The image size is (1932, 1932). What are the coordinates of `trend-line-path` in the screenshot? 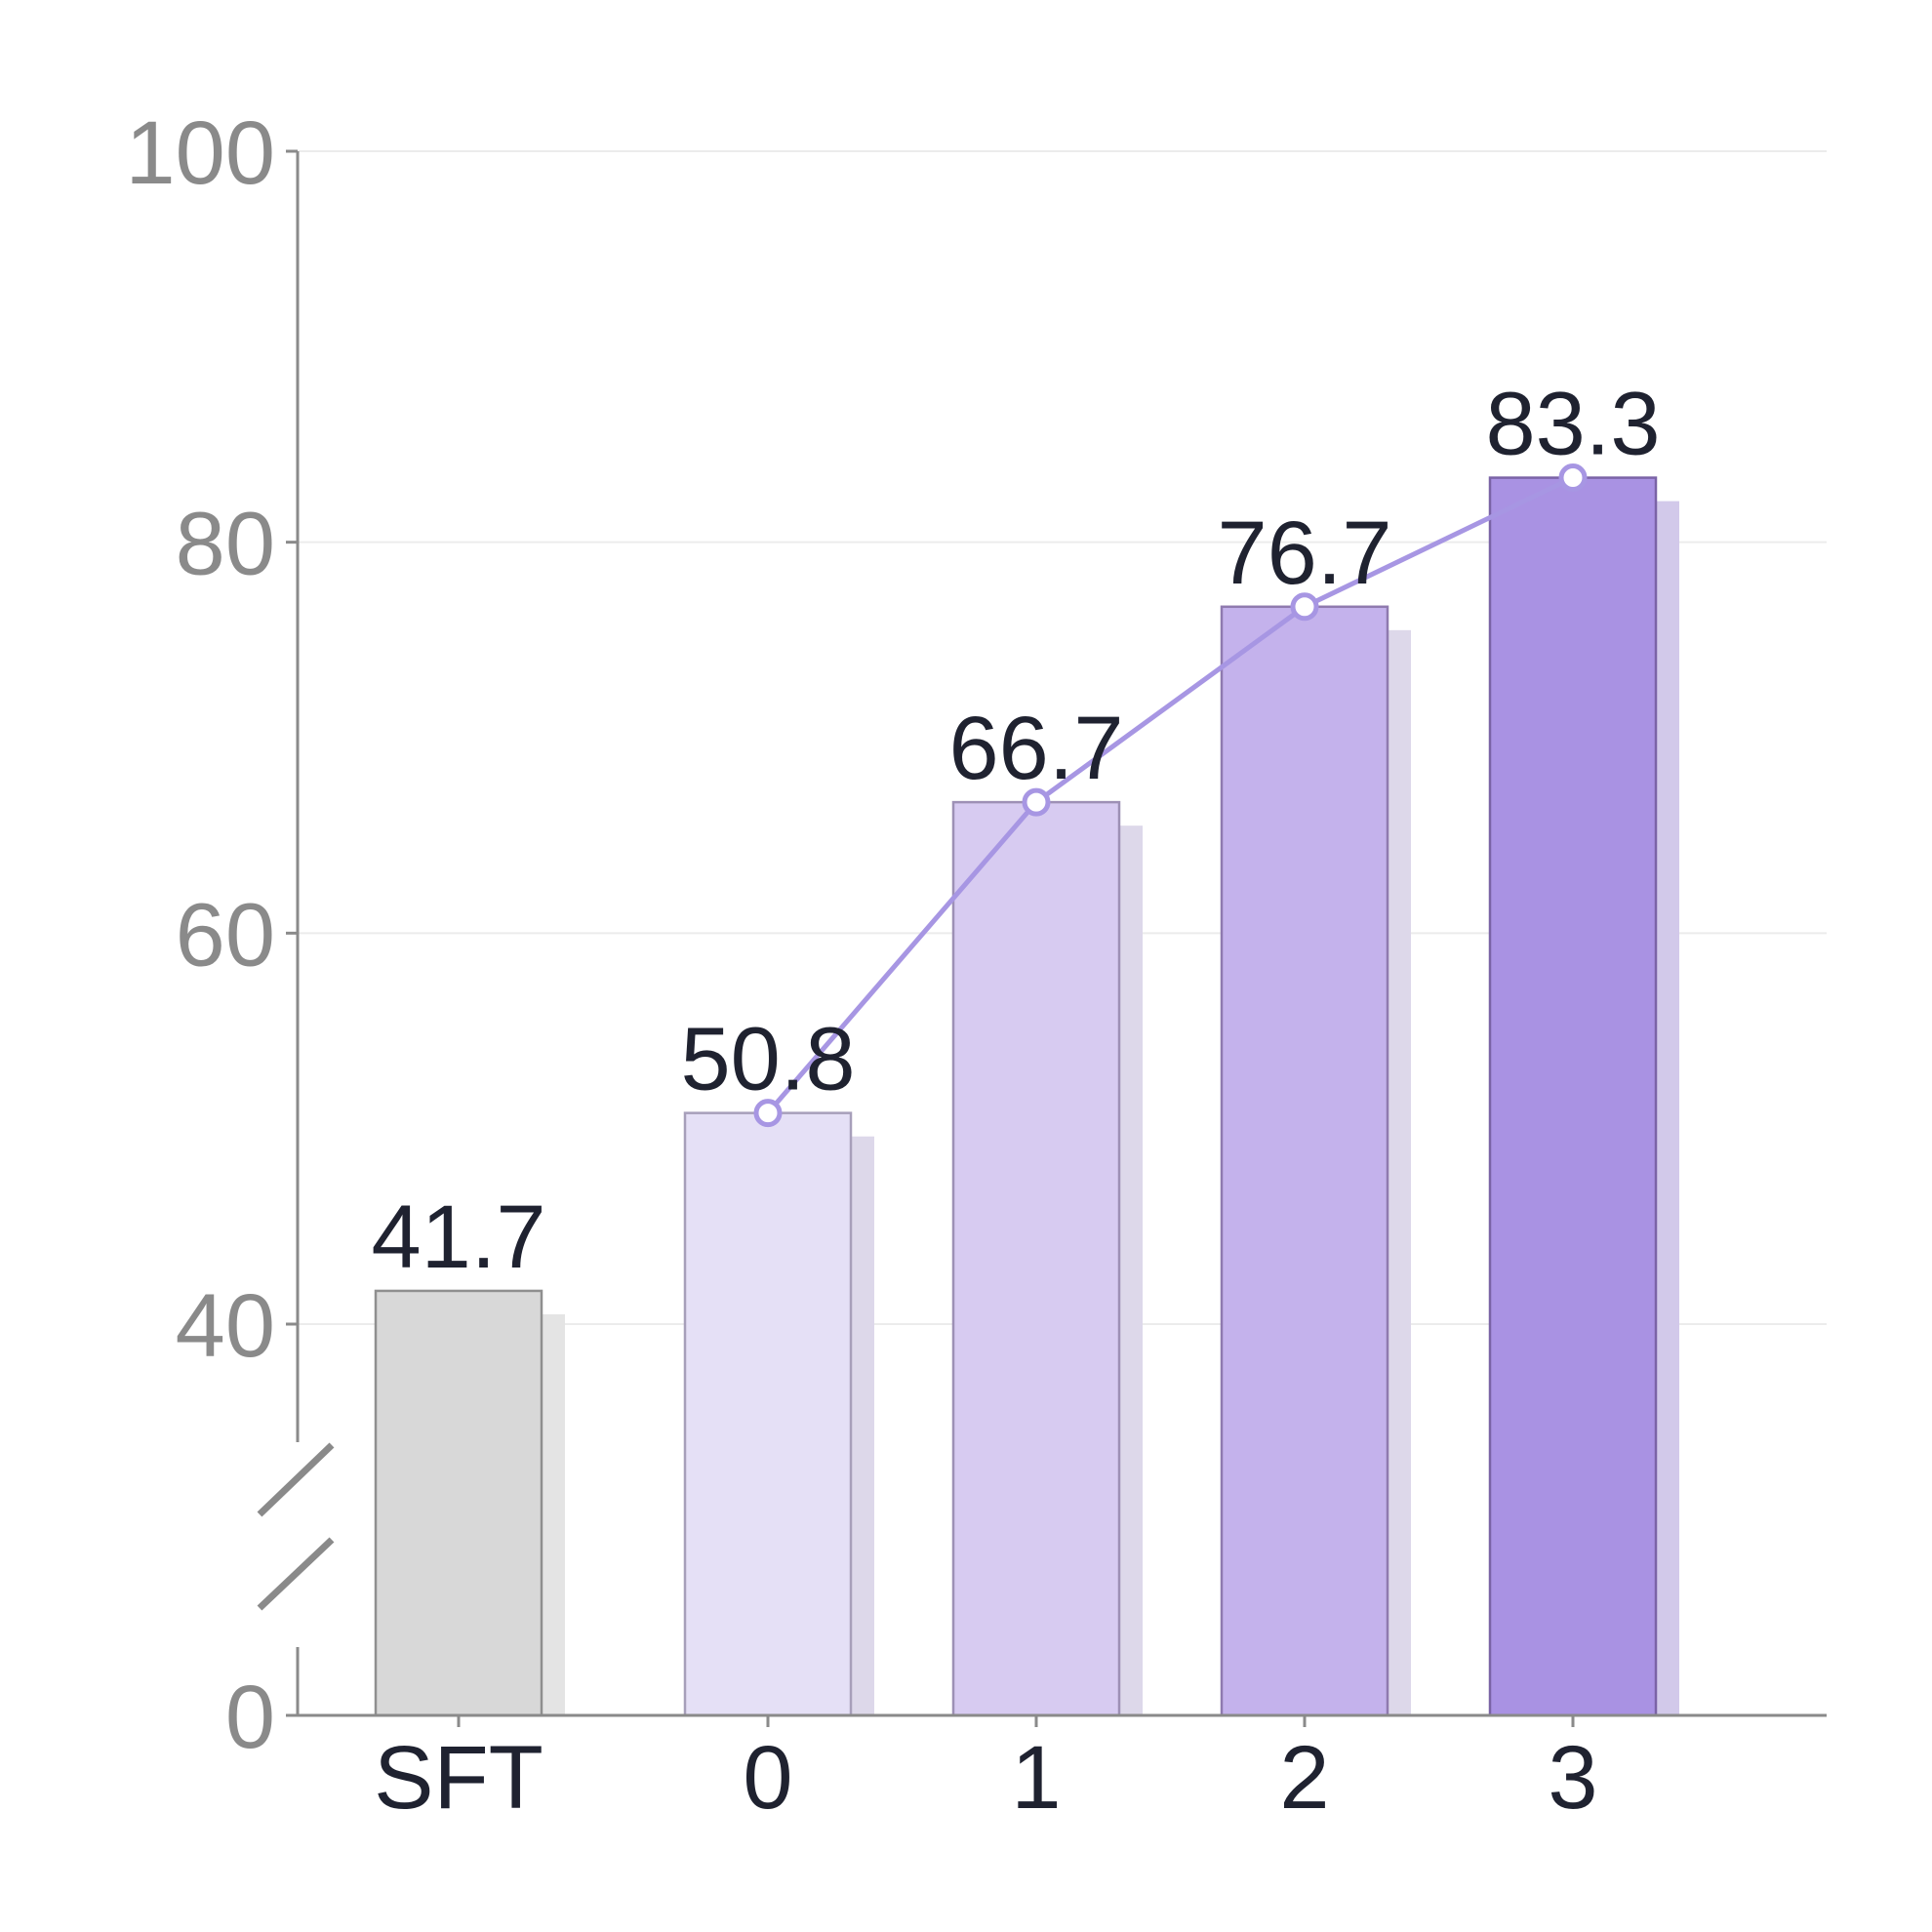 It's located at (1170, 795).